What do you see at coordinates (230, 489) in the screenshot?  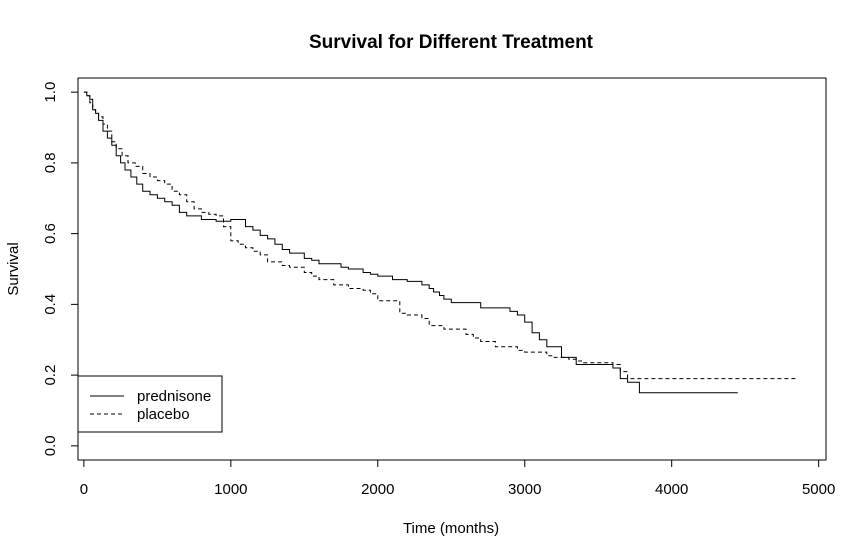 I see `x-tick-label: 1000` at bounding box center [230, 489].